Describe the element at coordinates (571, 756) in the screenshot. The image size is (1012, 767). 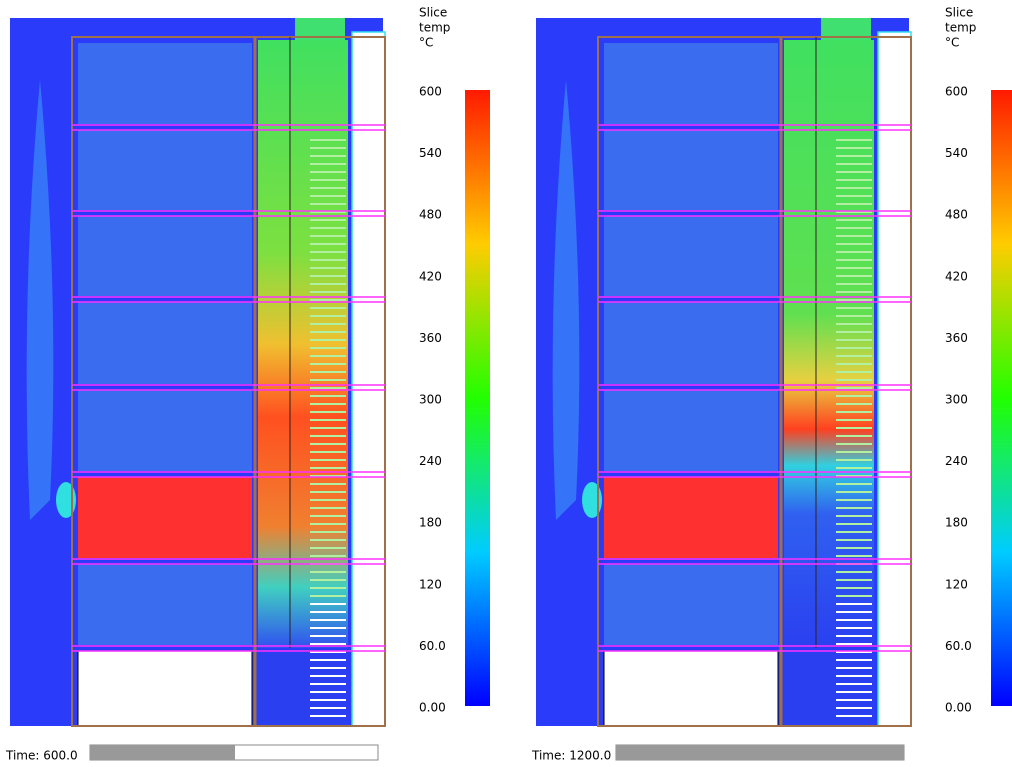
I see `time-label: Time: 1200.0` at that location.